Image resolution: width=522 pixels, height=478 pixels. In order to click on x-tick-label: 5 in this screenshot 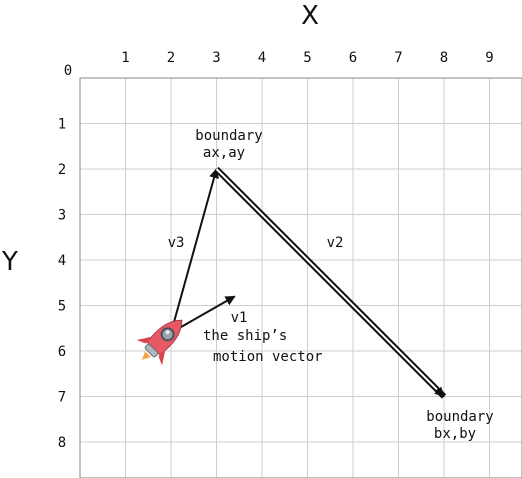, I will do `click(307, 58)`.